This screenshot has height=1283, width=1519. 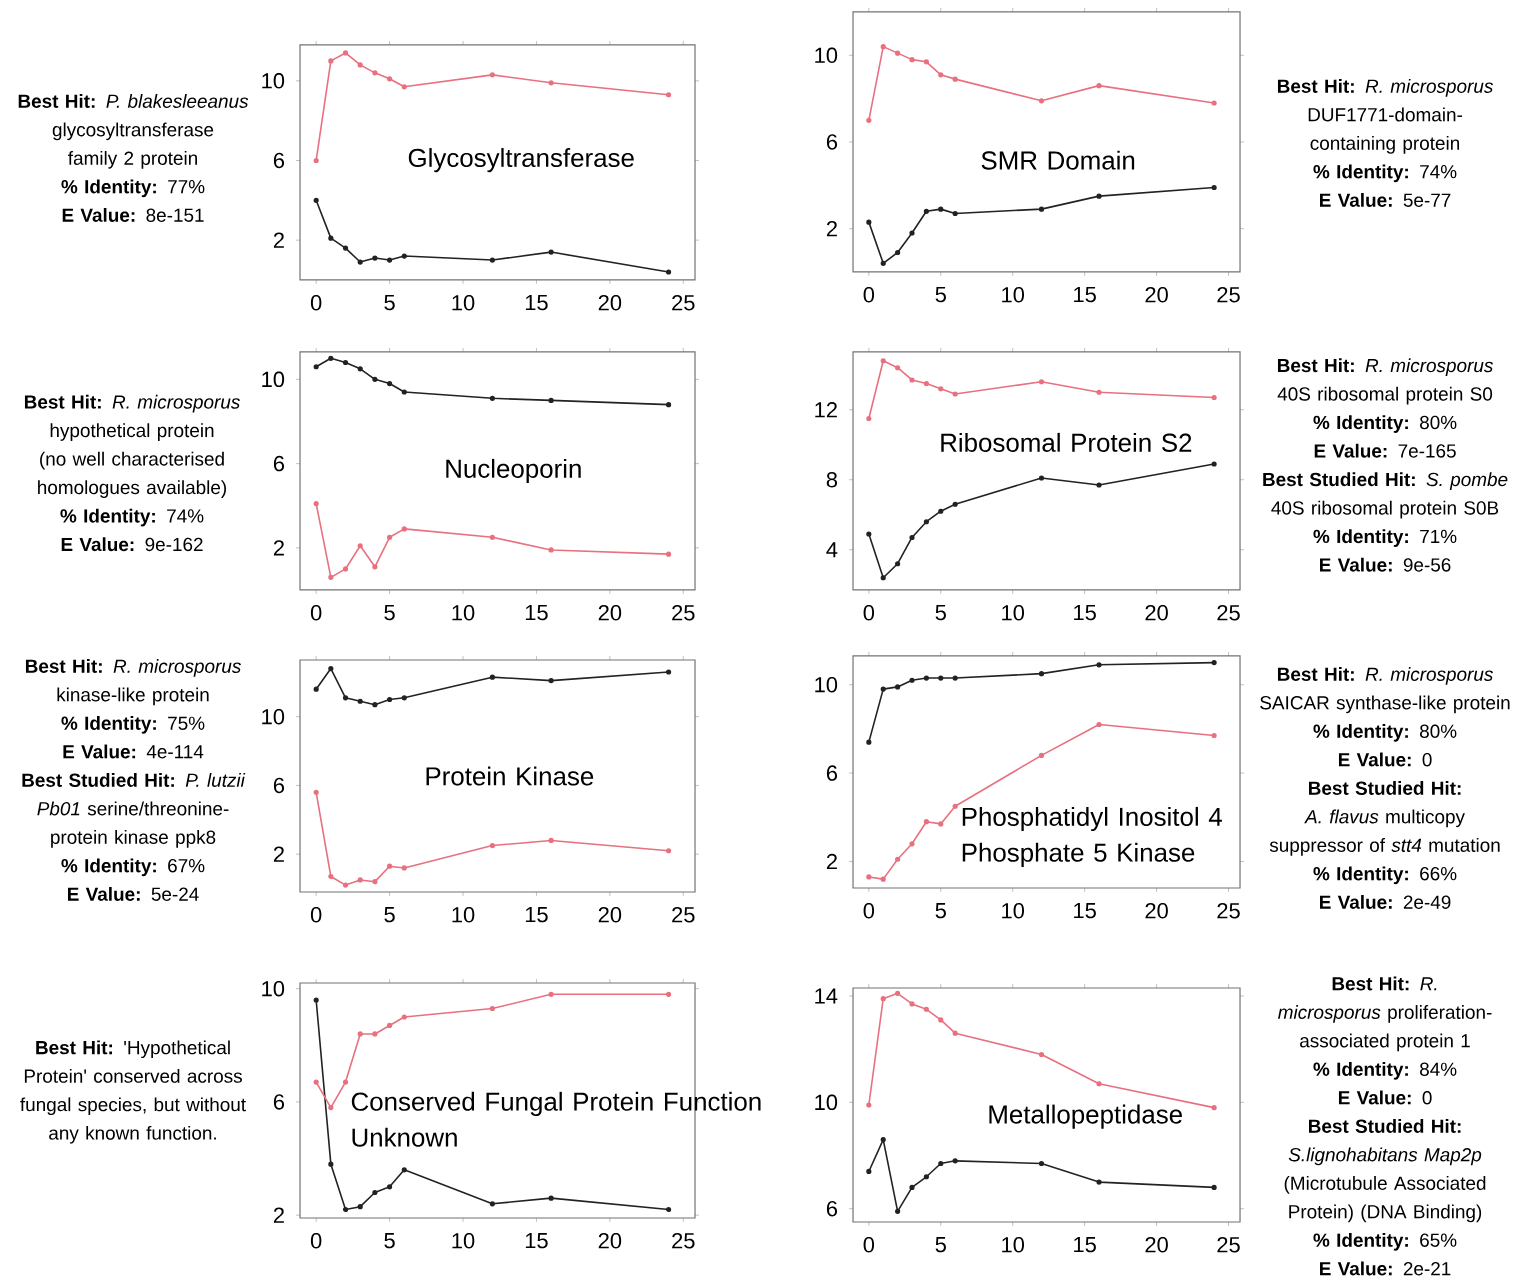 I want to click on text: % Identity: 75%, so click(x=133, y=725).